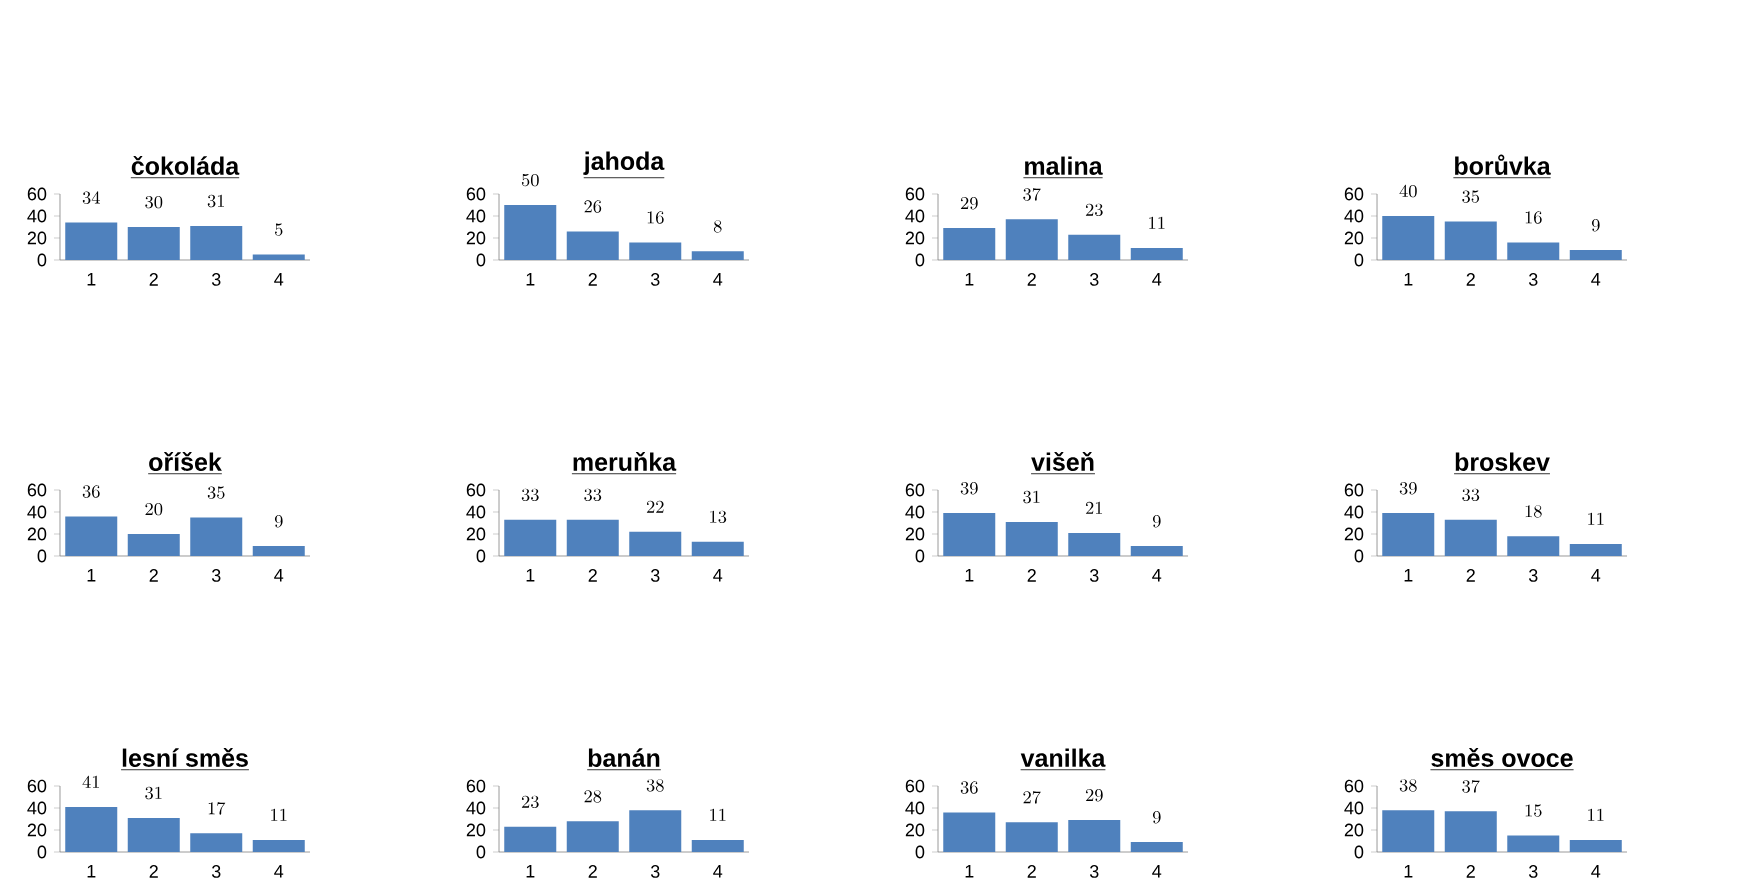  What do you see at coordinates (1032, 194) in the screenshot?
I see `data-label: 37` at bounding box center [1032, 194].